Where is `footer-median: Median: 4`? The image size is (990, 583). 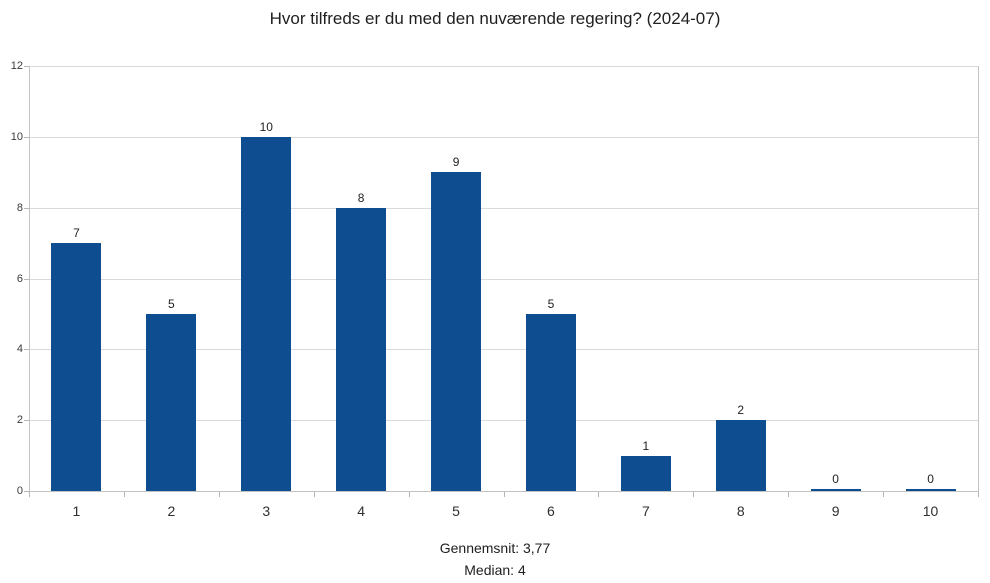
footer-median: Median: 4 is located at coordinates (495, 570).